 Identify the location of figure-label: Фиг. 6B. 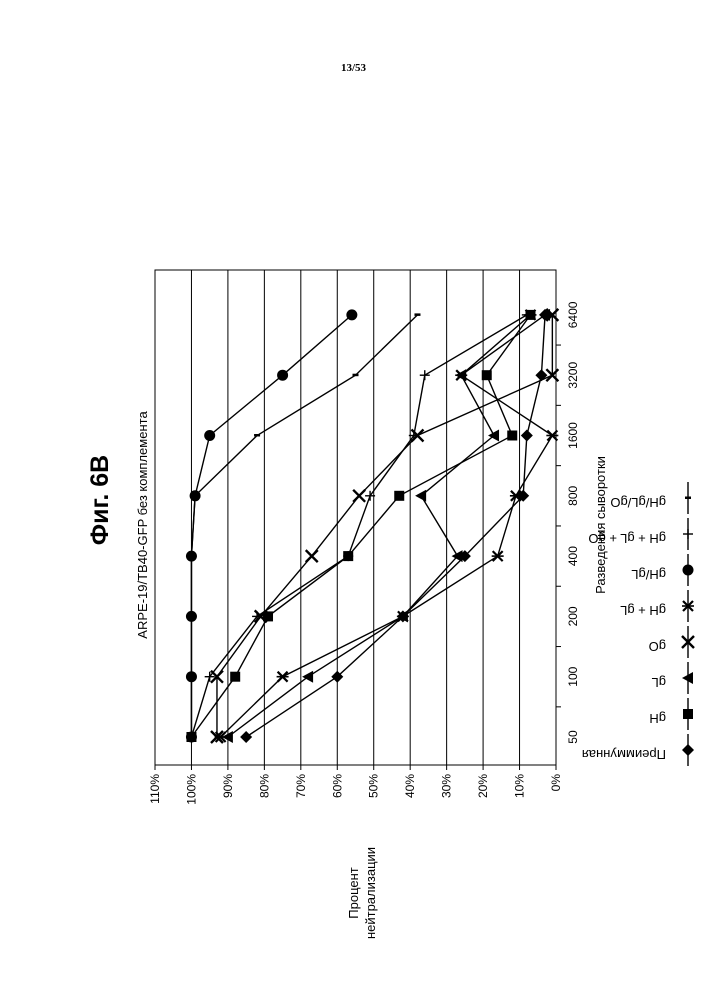
(100, 500).